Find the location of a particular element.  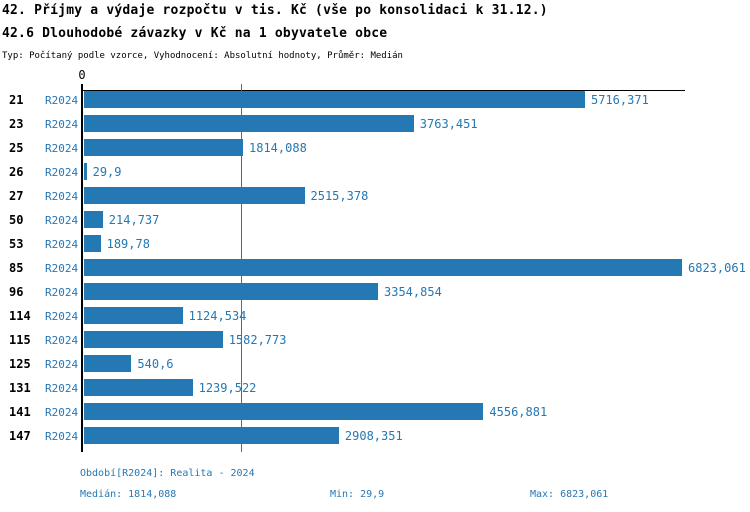

plot-top-border is located at coordinates (383, 90).